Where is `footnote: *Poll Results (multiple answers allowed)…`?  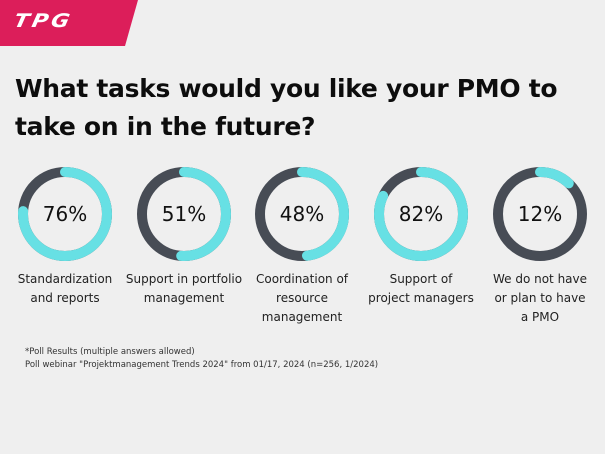
footnote: *Poll Results (multiple answers allowed)… is located at coordinates (201, 359).